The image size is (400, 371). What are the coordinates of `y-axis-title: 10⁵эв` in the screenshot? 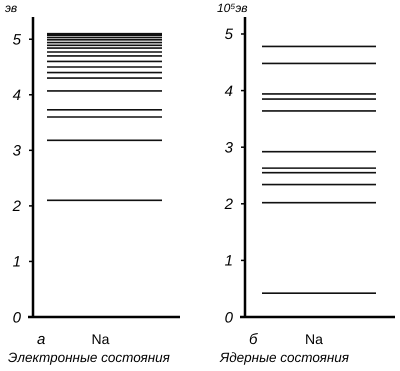 It's located at (232, 8).